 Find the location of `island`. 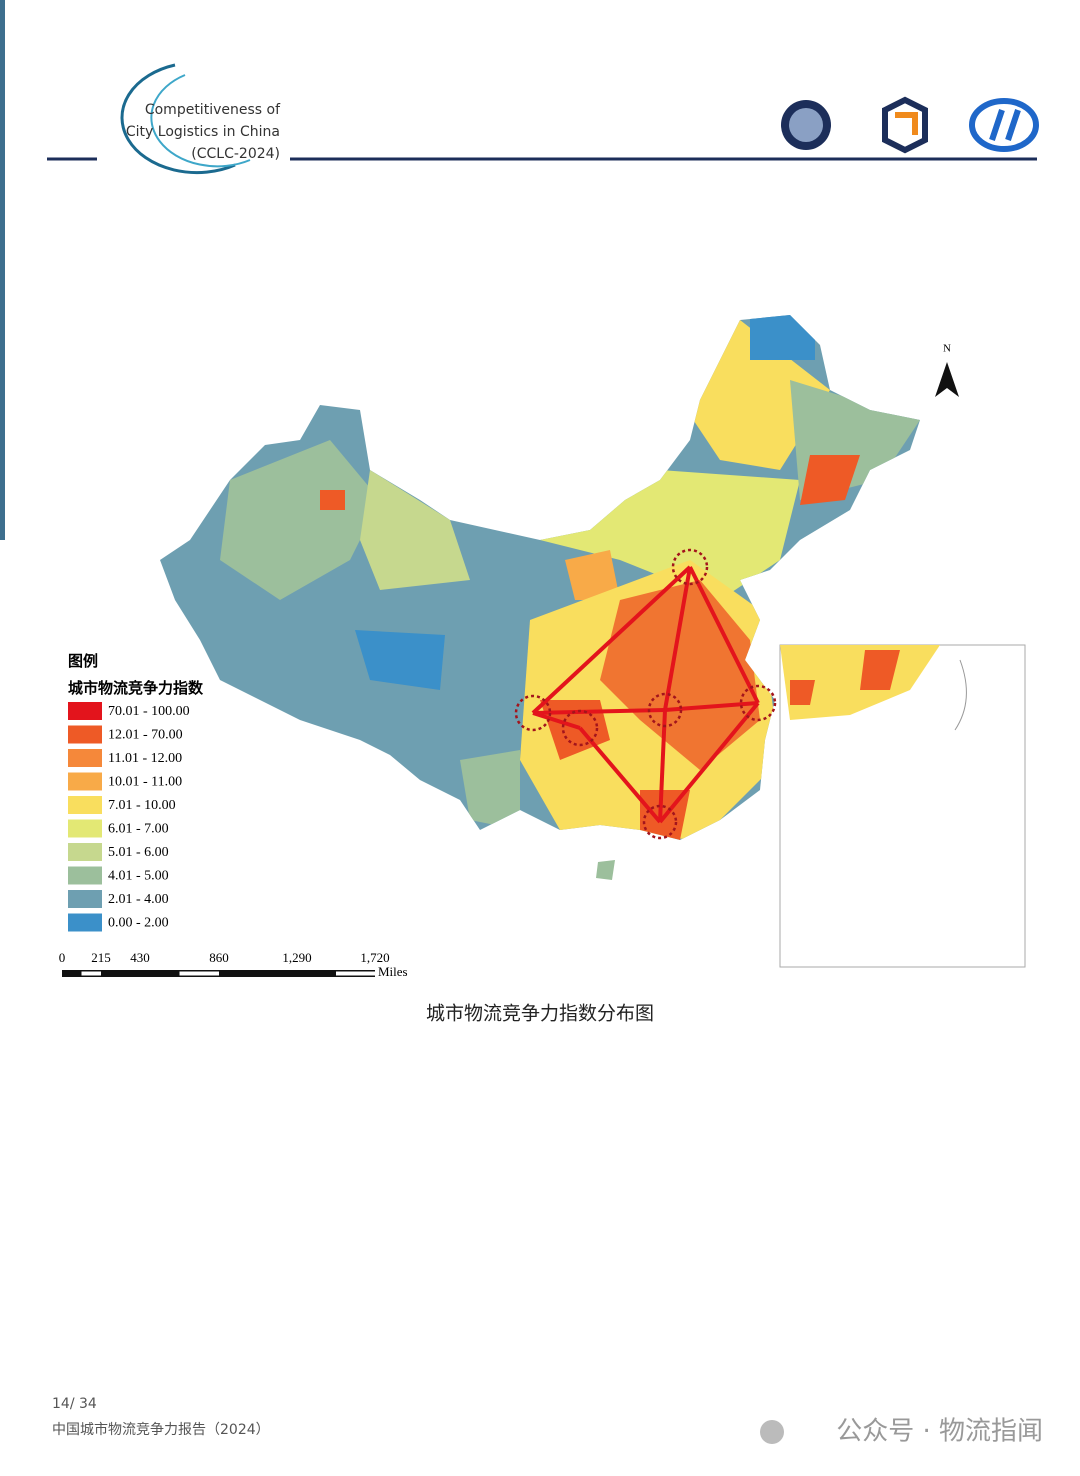

island is located at coordinates (605, 870).